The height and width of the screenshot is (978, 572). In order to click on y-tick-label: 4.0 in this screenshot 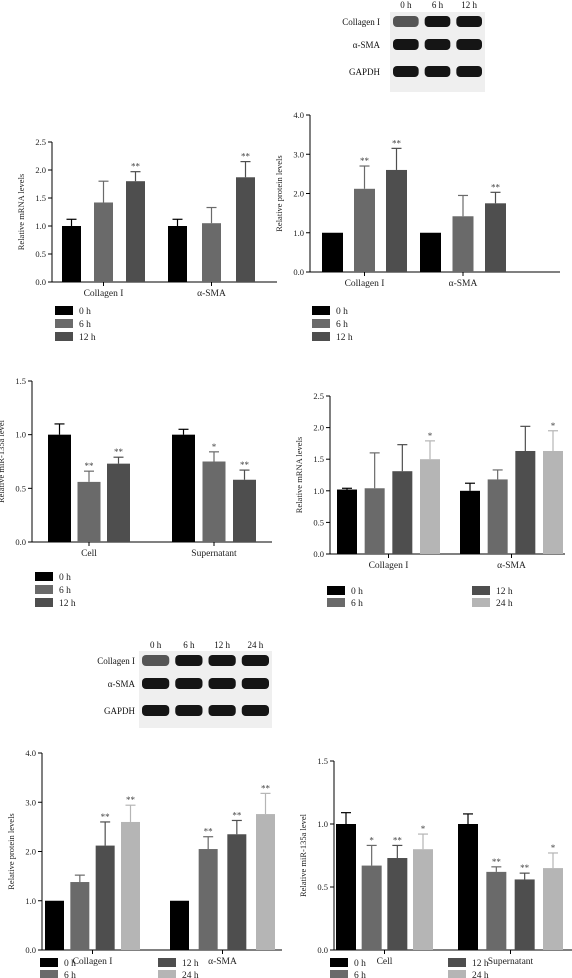, I will do `click(30, 753)`.